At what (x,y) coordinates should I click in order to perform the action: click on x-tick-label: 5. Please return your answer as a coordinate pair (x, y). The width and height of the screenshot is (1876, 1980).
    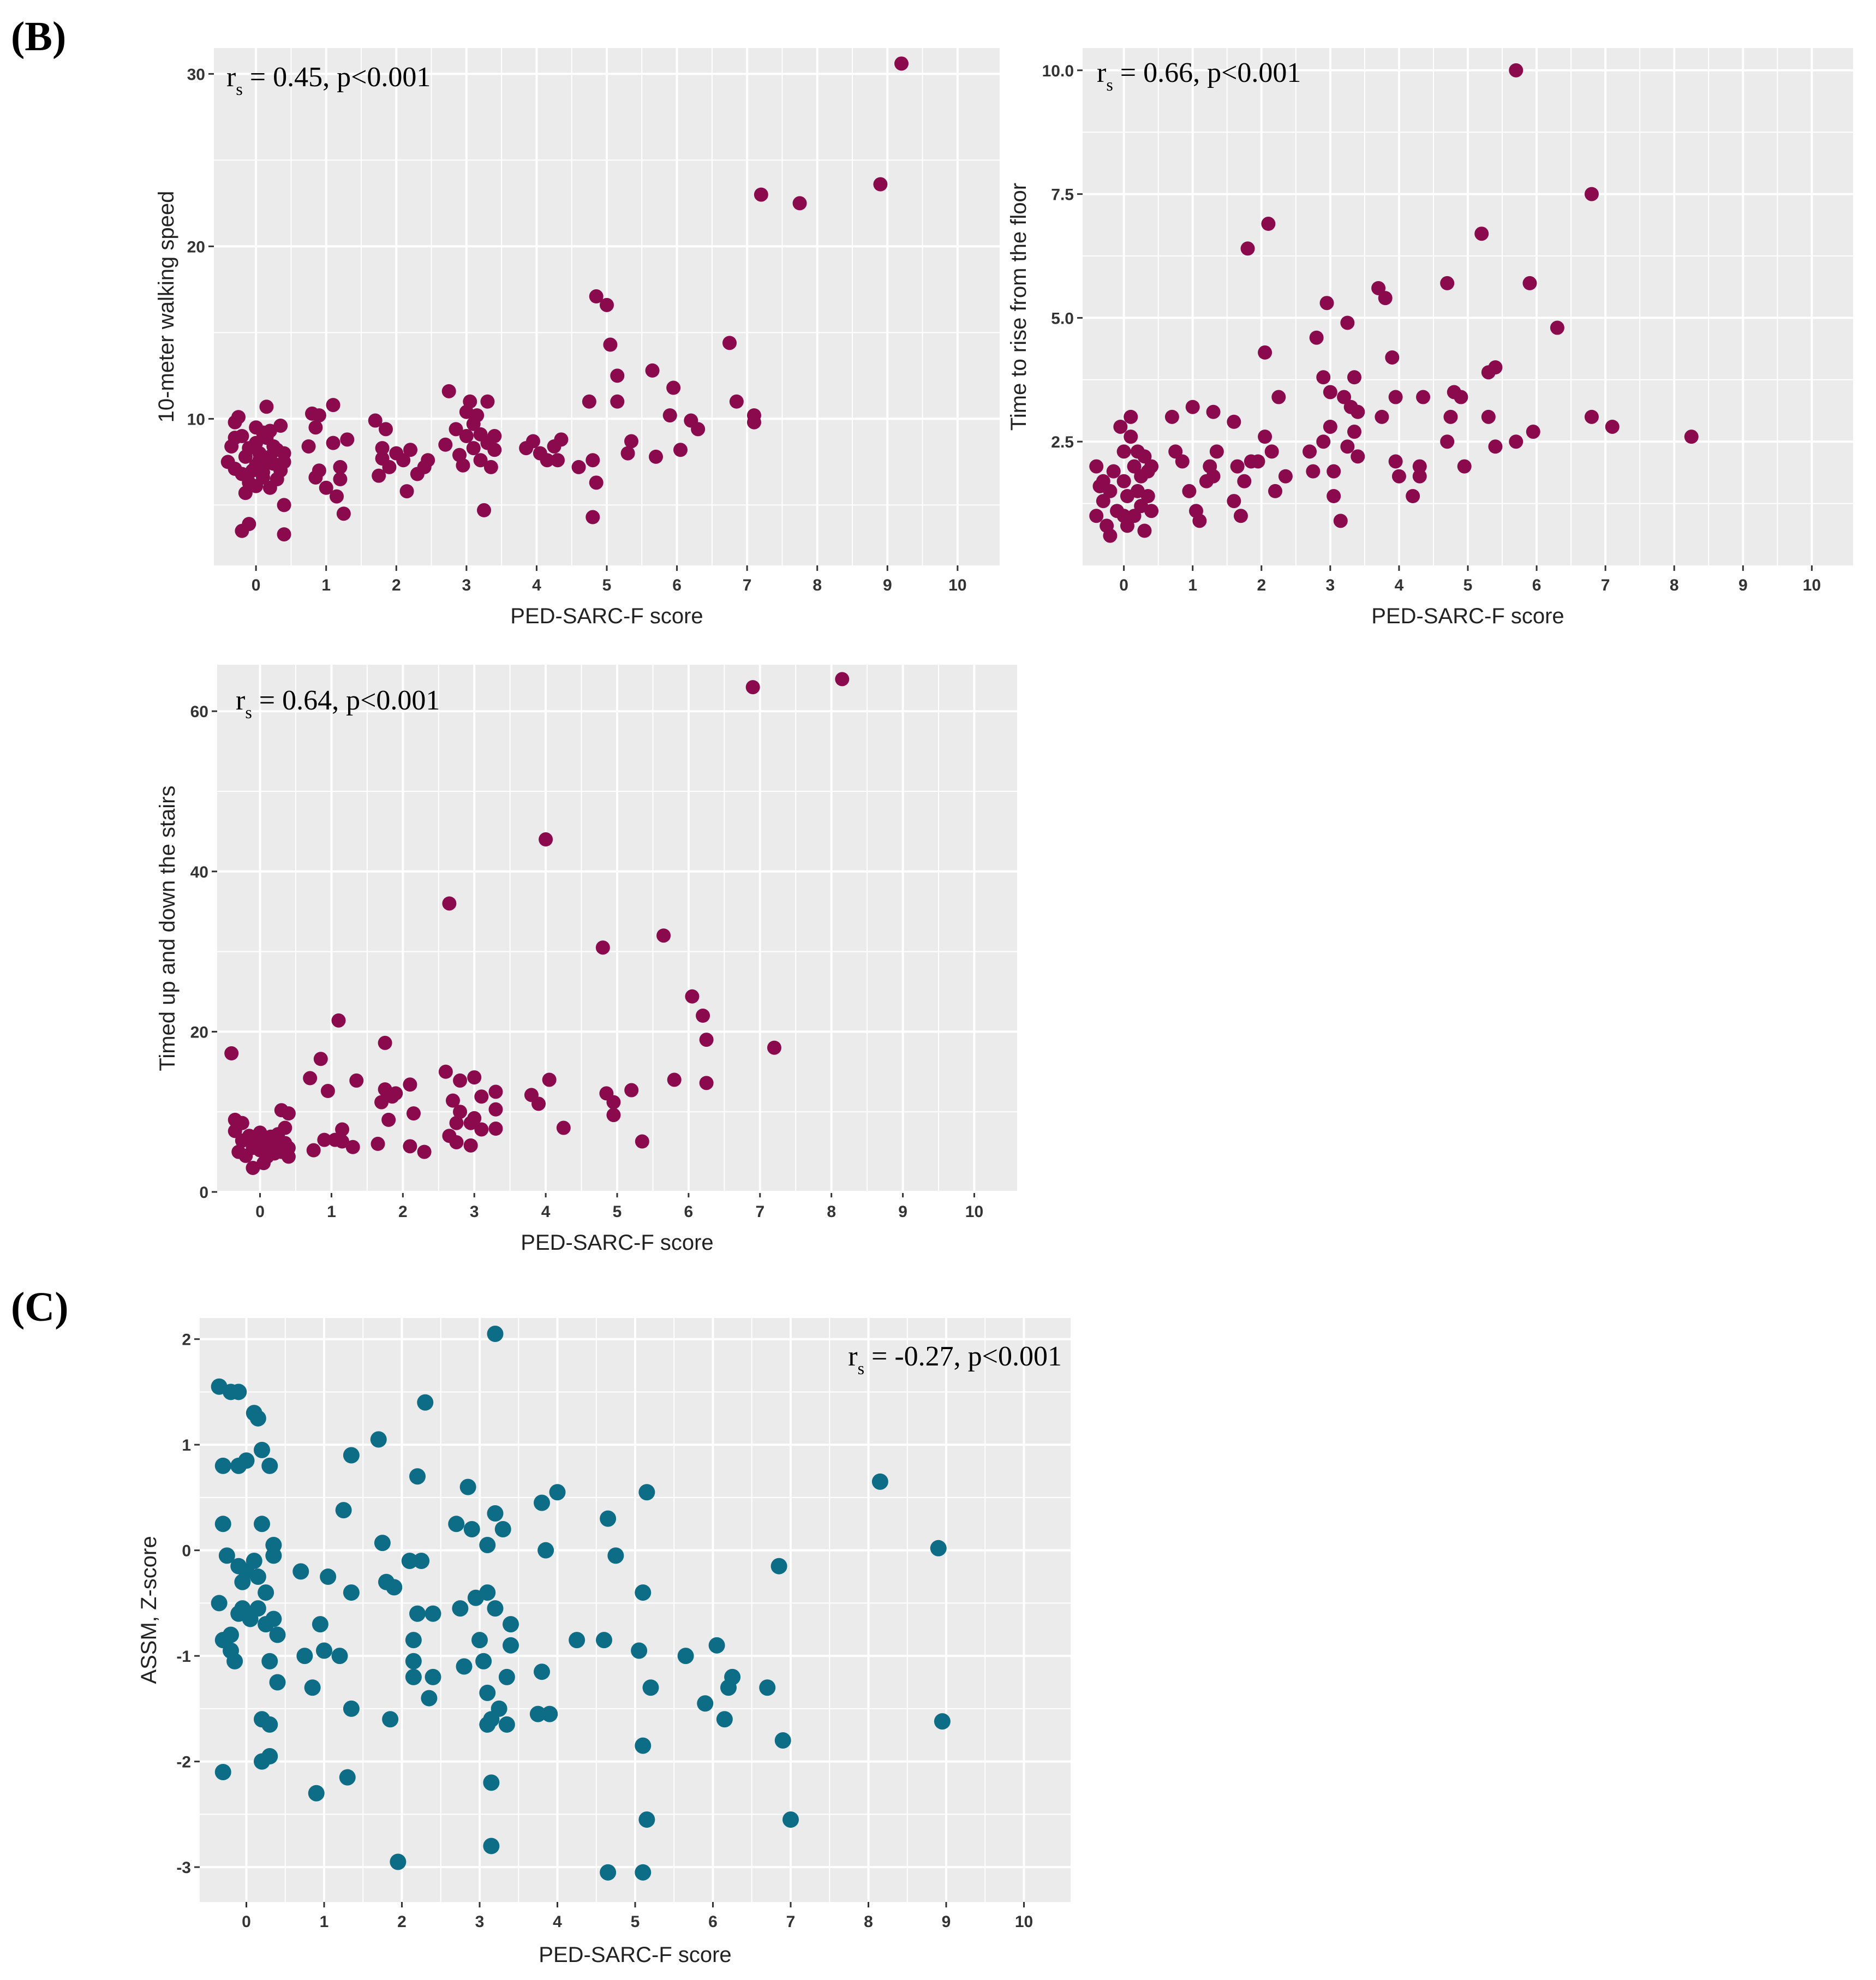
    Looking at the image, I should click on (607, 585).